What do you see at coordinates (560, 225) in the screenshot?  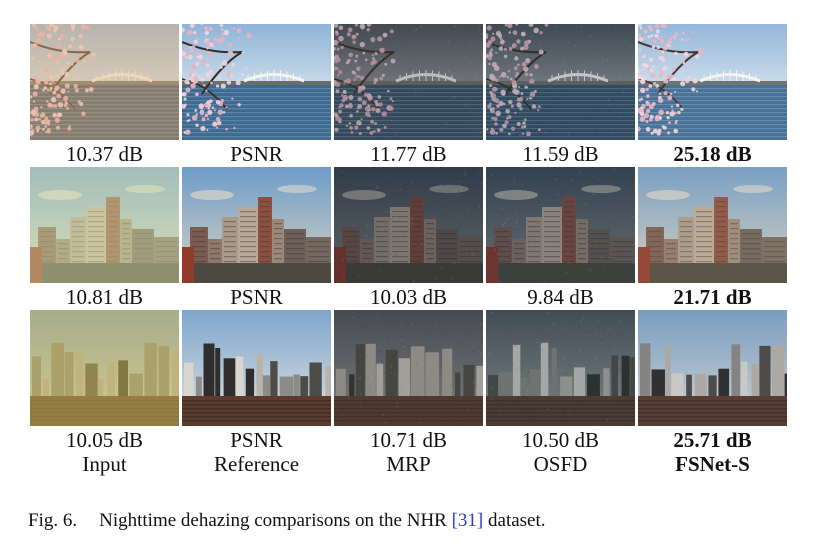 I see `city-osfd-image` at bounding box center [560, 225].